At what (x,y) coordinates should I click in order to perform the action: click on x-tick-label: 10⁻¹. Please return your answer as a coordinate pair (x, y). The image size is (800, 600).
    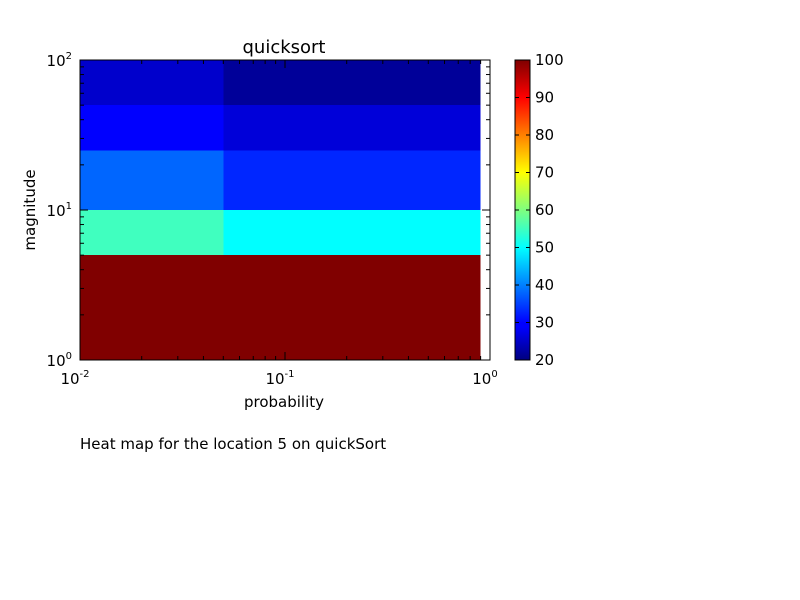
    Looking at the image, I should click on (279, 378).